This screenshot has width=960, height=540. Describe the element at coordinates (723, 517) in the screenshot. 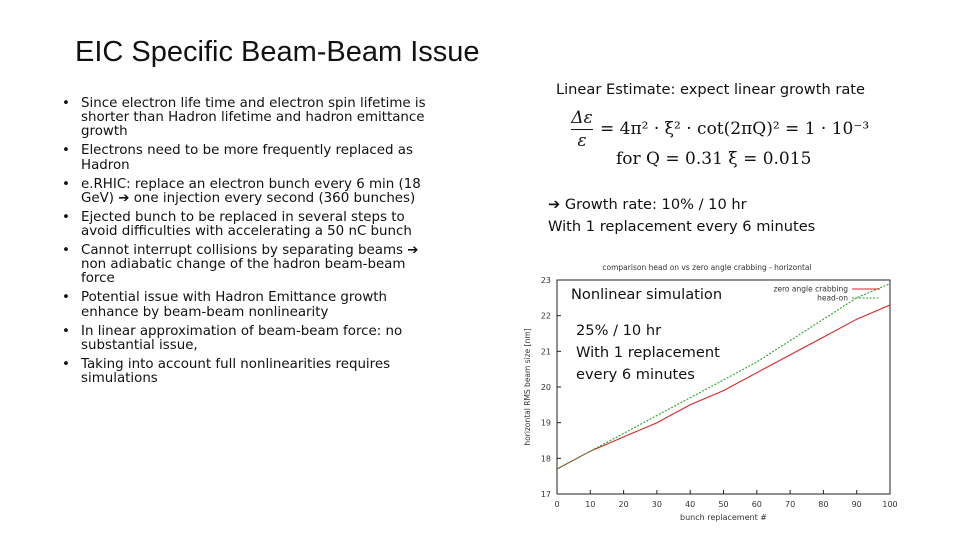

I see `x-axis-label: bunch replacement #` at that location.